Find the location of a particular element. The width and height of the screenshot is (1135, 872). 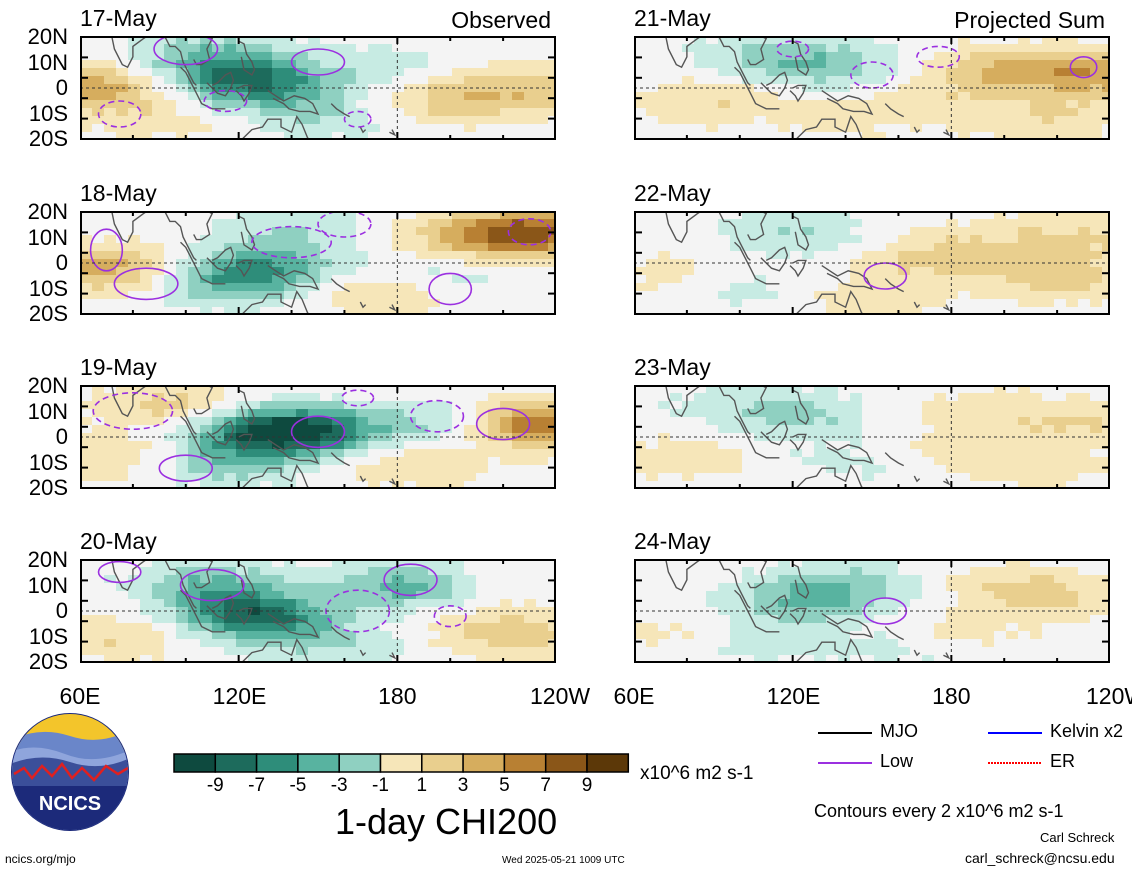

panel-frame is located at coordinates (318, 611).